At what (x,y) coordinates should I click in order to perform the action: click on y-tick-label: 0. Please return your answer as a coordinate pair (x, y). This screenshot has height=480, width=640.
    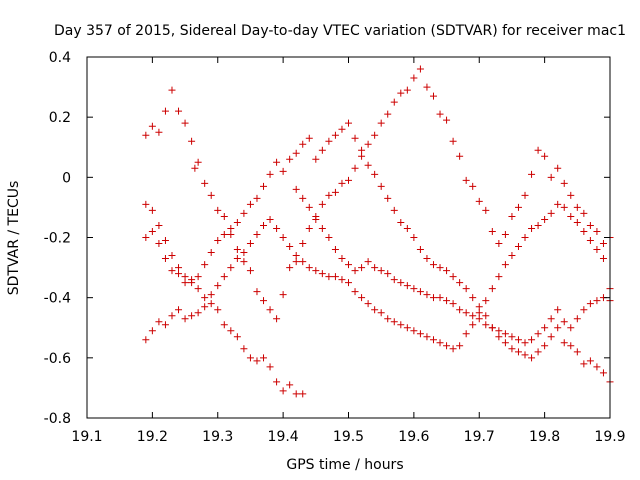
    Looking at the image, I should click on (66, 178).